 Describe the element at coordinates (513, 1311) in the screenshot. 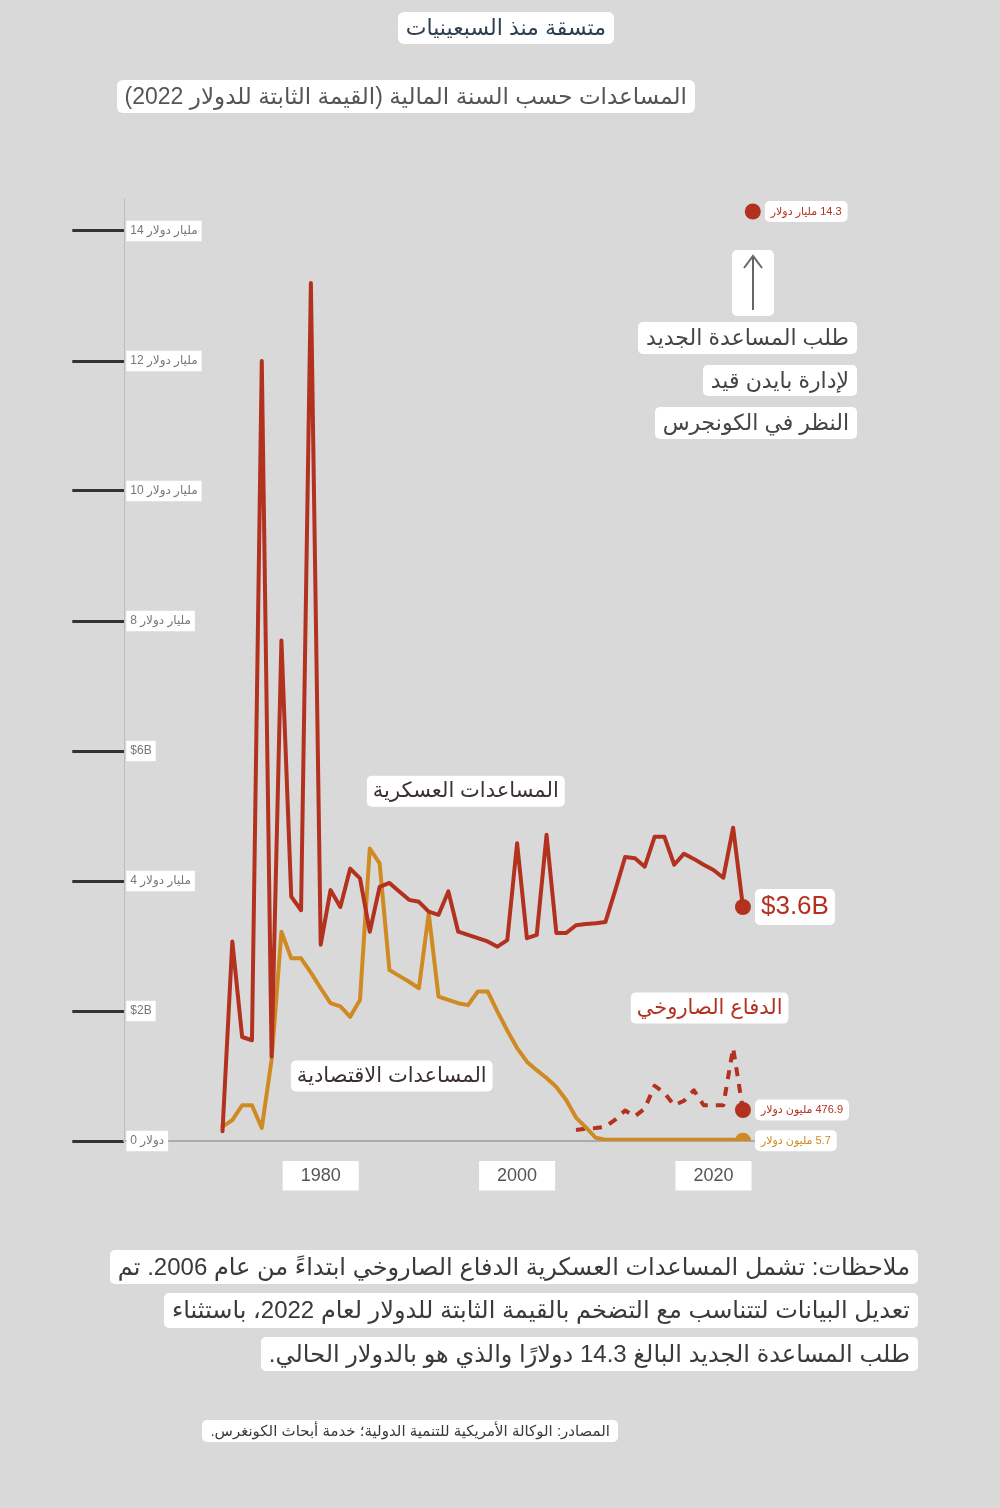

I see `text: ملاحظات: تشمل المساعدات العسكرية الدفاع الصاروخي ابتداءً من عام 2006. تم تعديل البيانات لتتناسب مع التضخم بالقيمة الثابتة للدولار لعام 2022، باستثناء طلب المساعدة الجديد البالغ 14.3 دولارًا والذي هو بالدولار الحالي.` at that location.